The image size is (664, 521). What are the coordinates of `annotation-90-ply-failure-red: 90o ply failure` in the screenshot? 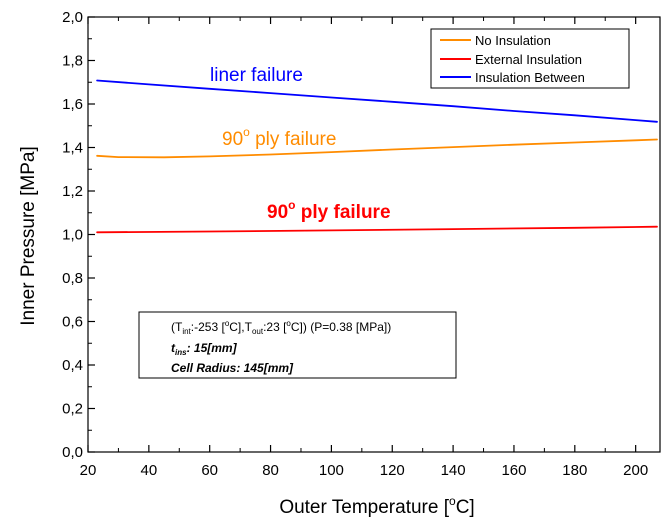 It's located at (329, 210).